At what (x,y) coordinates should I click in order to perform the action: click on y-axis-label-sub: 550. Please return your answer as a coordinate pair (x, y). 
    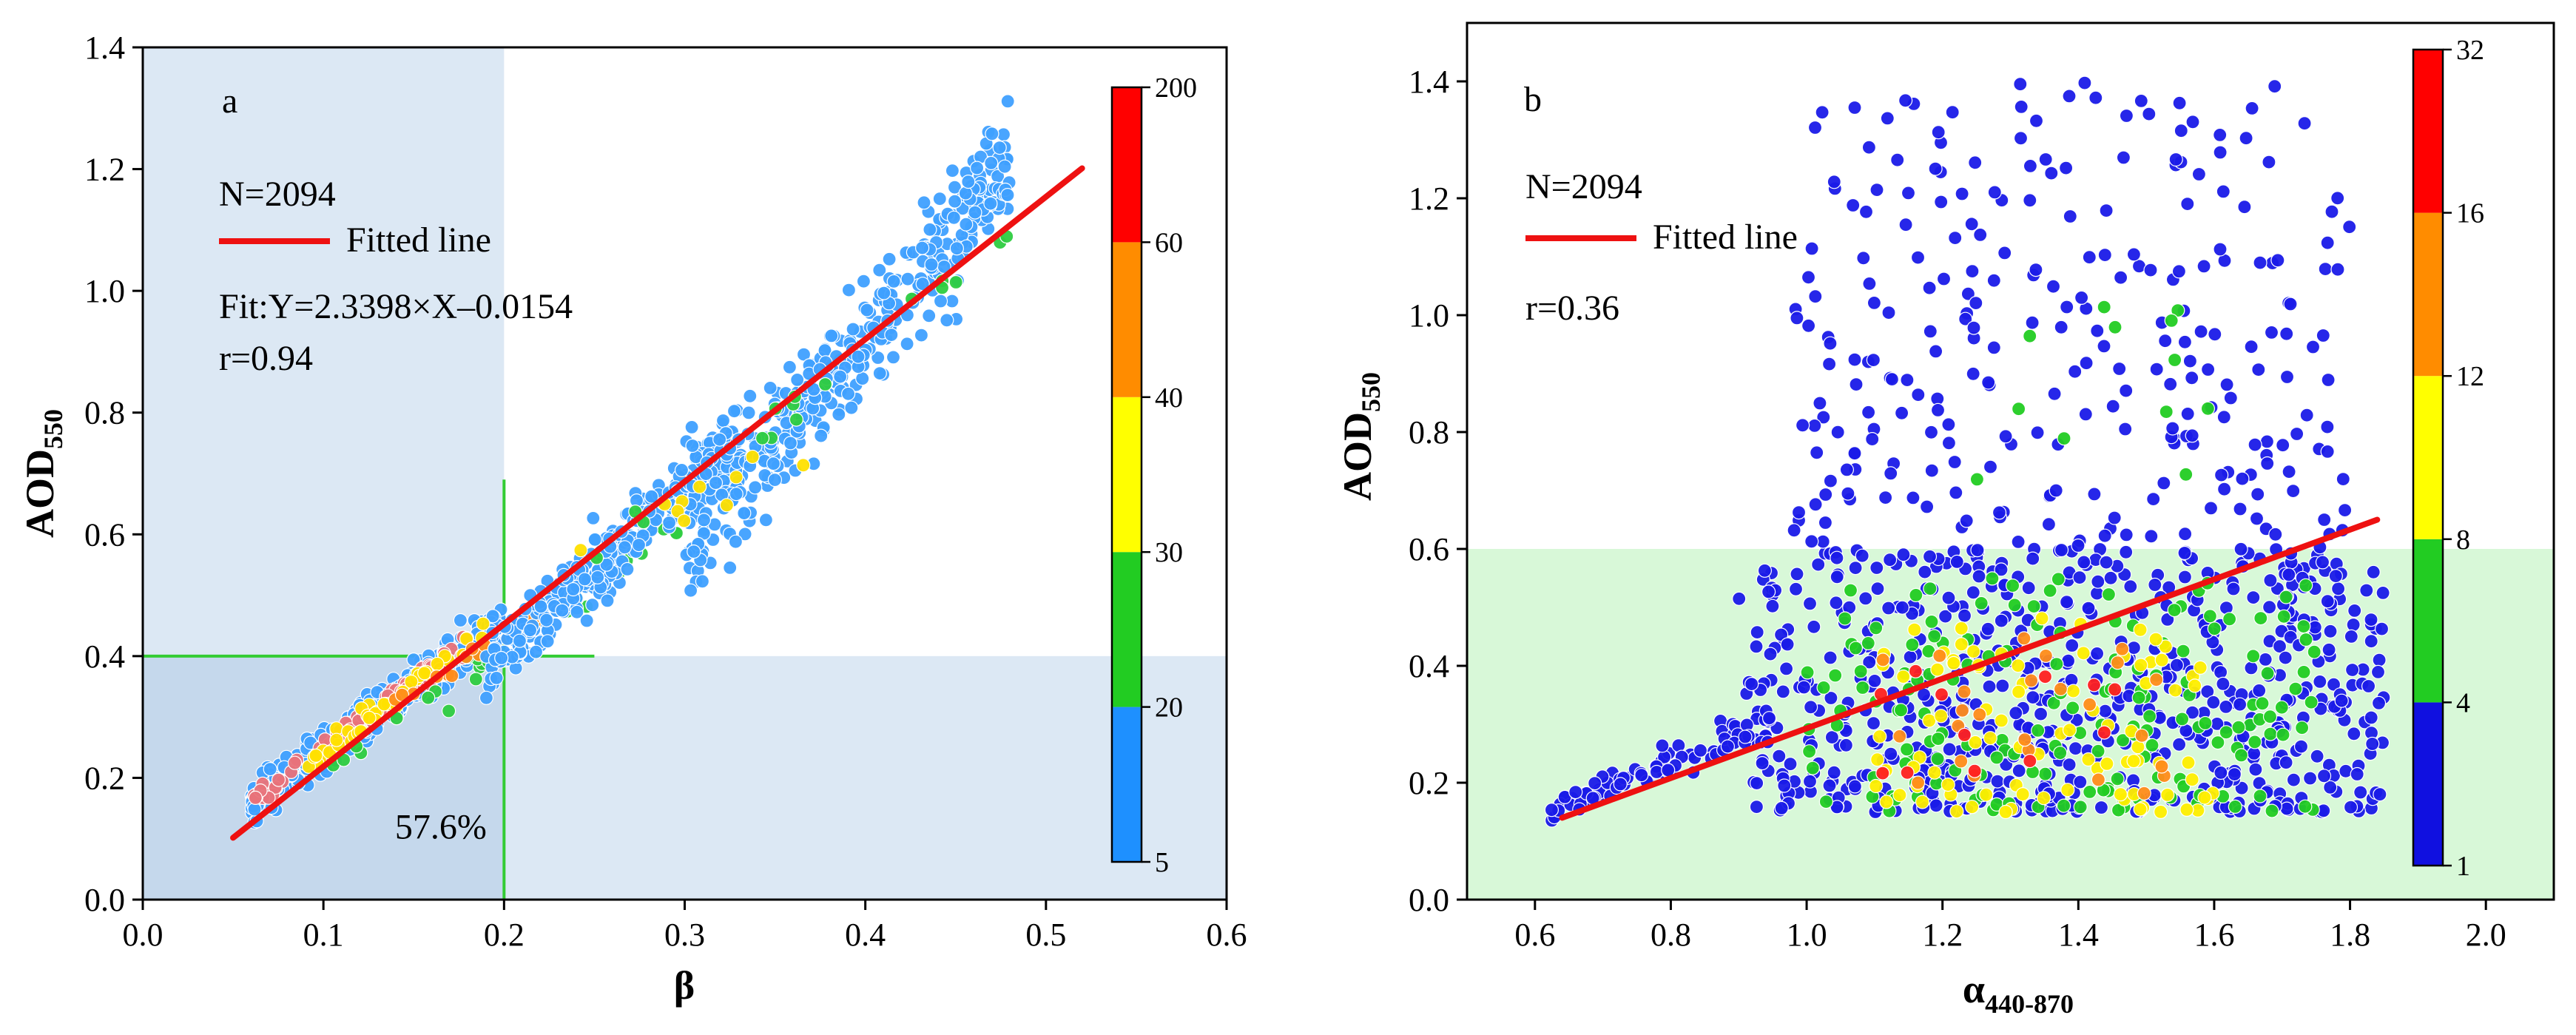
    Looking at the image, I should click on (1371, 392).